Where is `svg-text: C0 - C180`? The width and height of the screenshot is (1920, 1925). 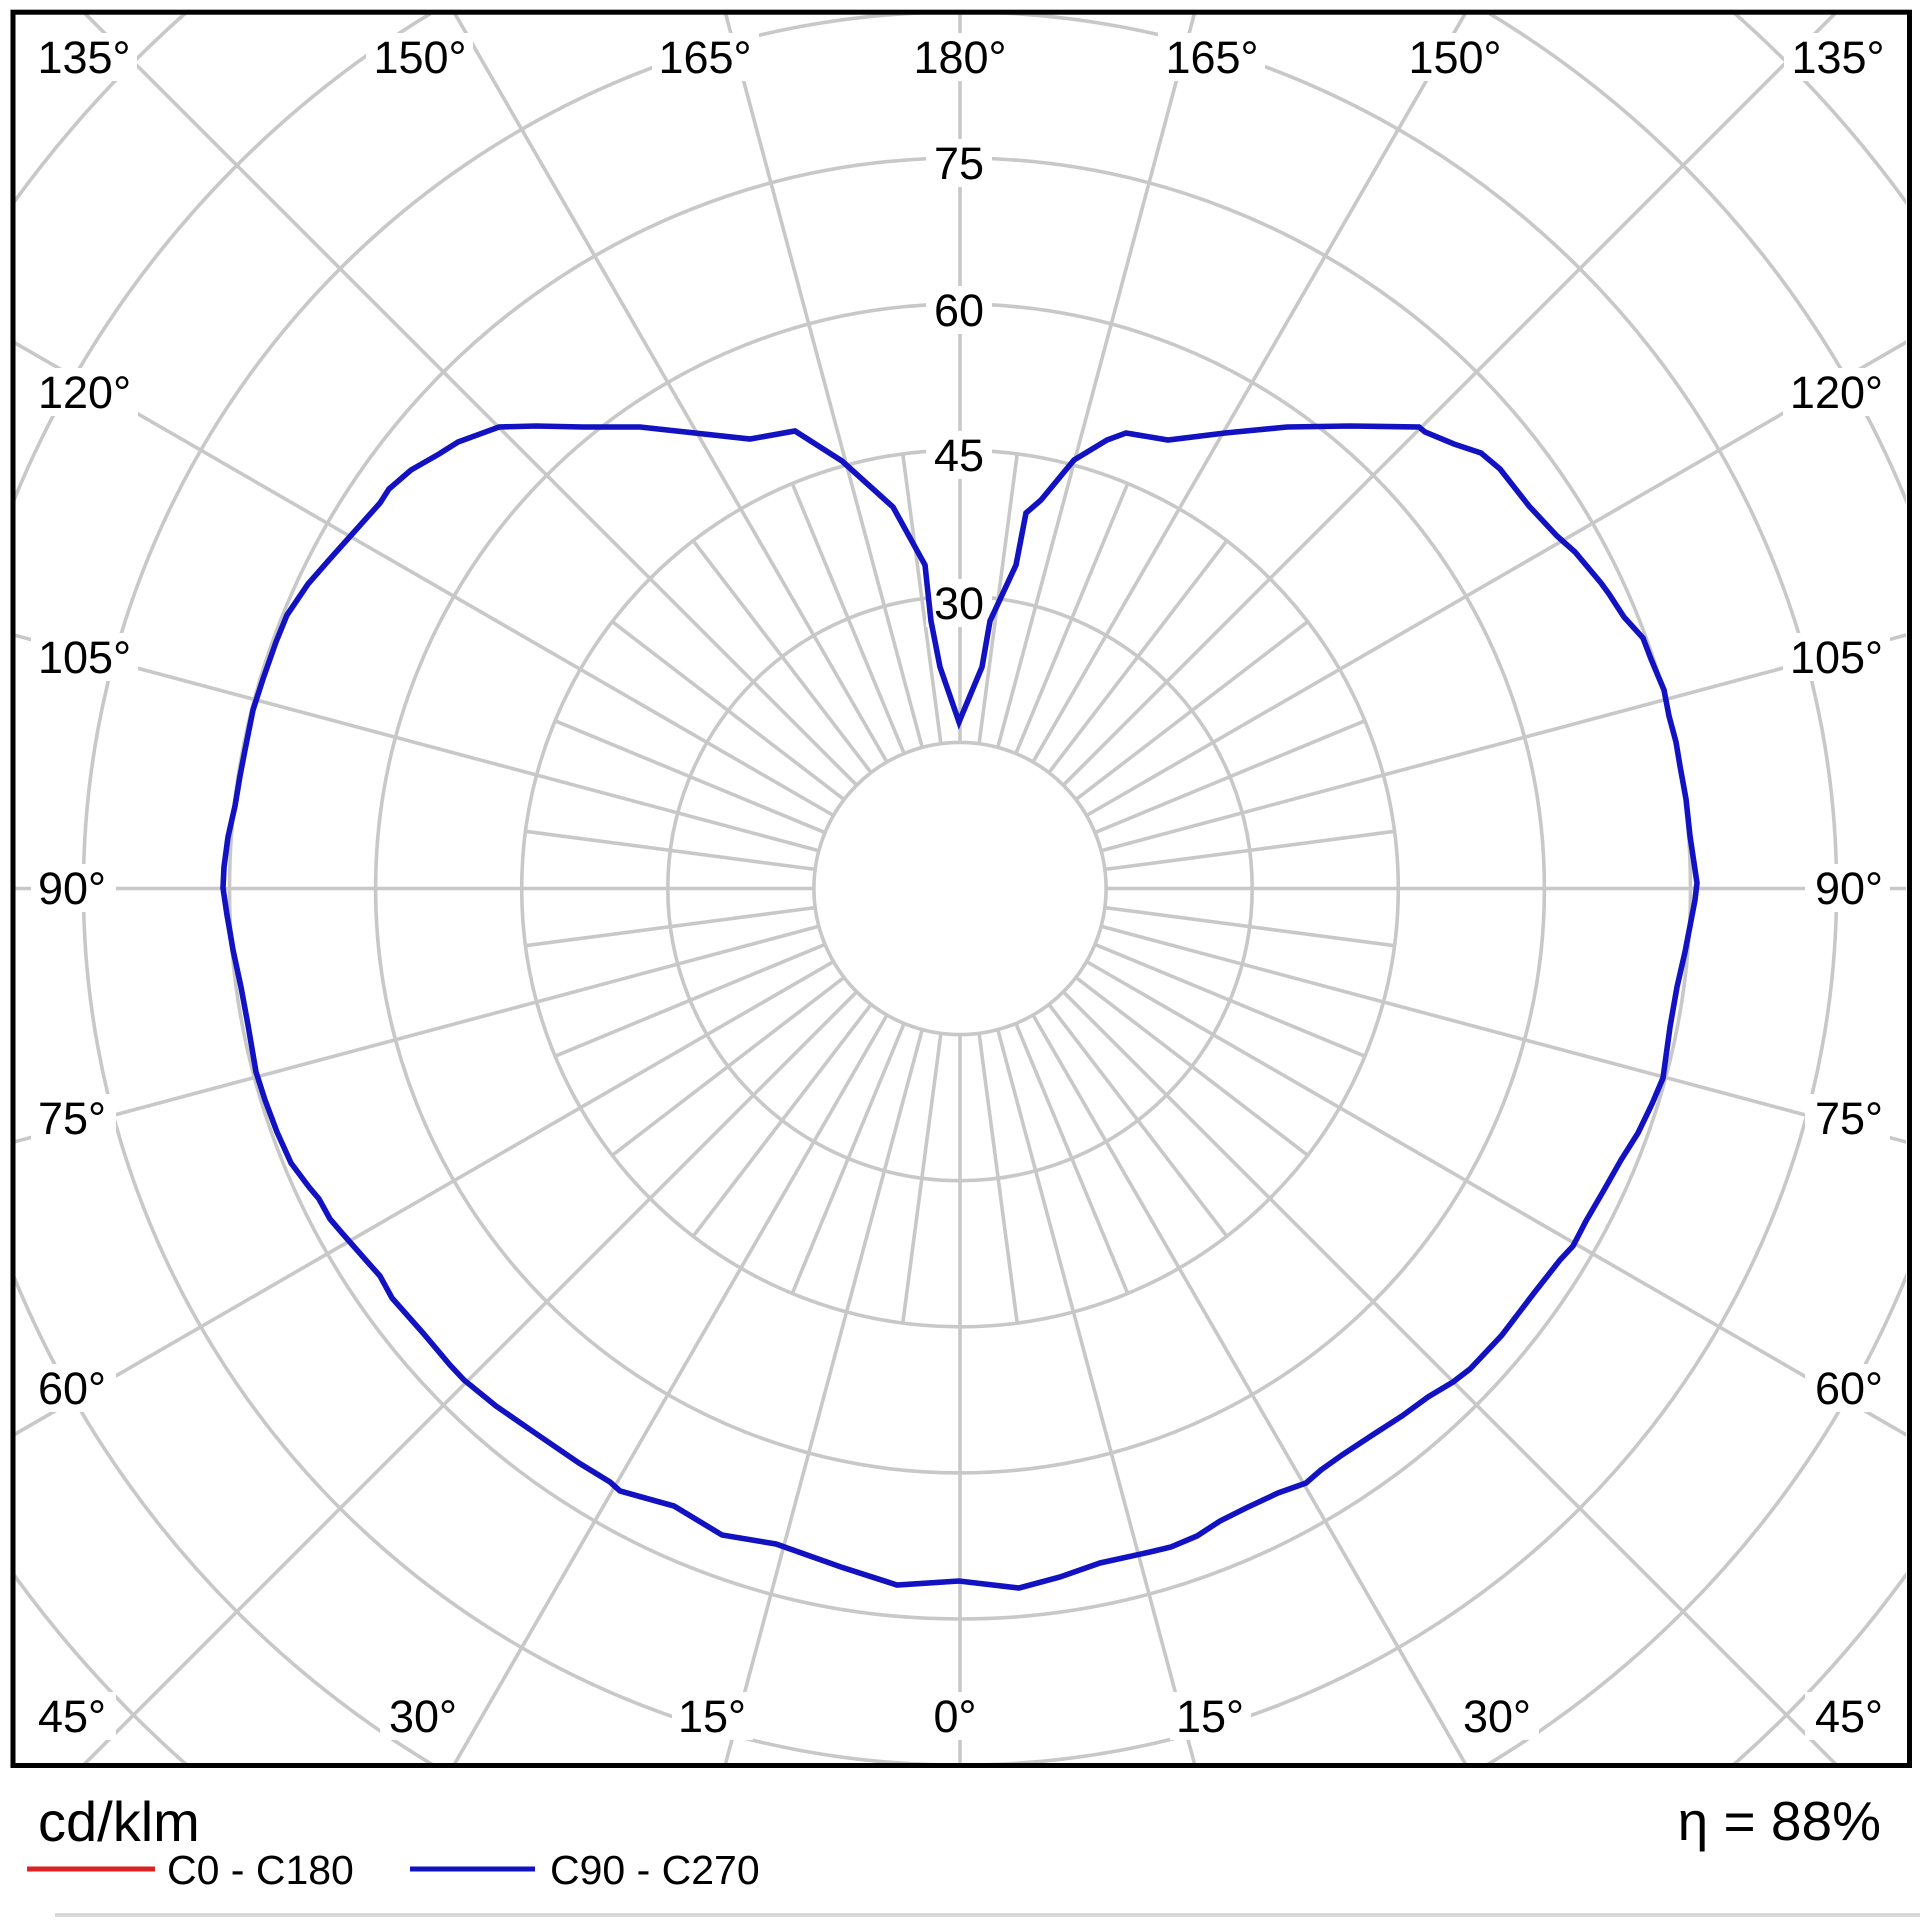
svg-text: C0 - C180 is located at coordinates (260, 1870).